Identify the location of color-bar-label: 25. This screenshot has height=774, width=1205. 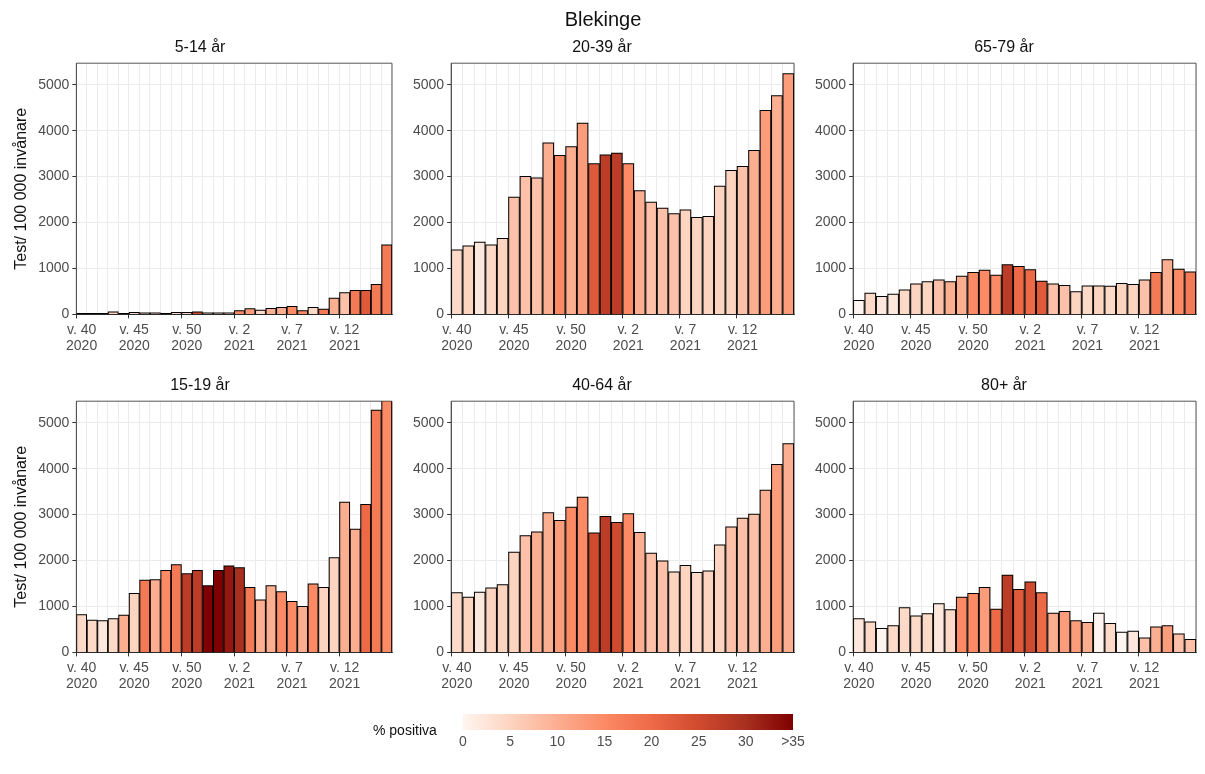
(698, 741).